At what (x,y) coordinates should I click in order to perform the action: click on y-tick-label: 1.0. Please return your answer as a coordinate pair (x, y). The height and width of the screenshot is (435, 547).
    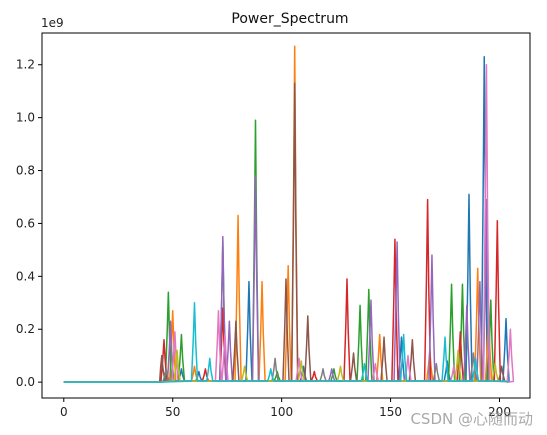
    Looking at the image, I should click on (25, 118).